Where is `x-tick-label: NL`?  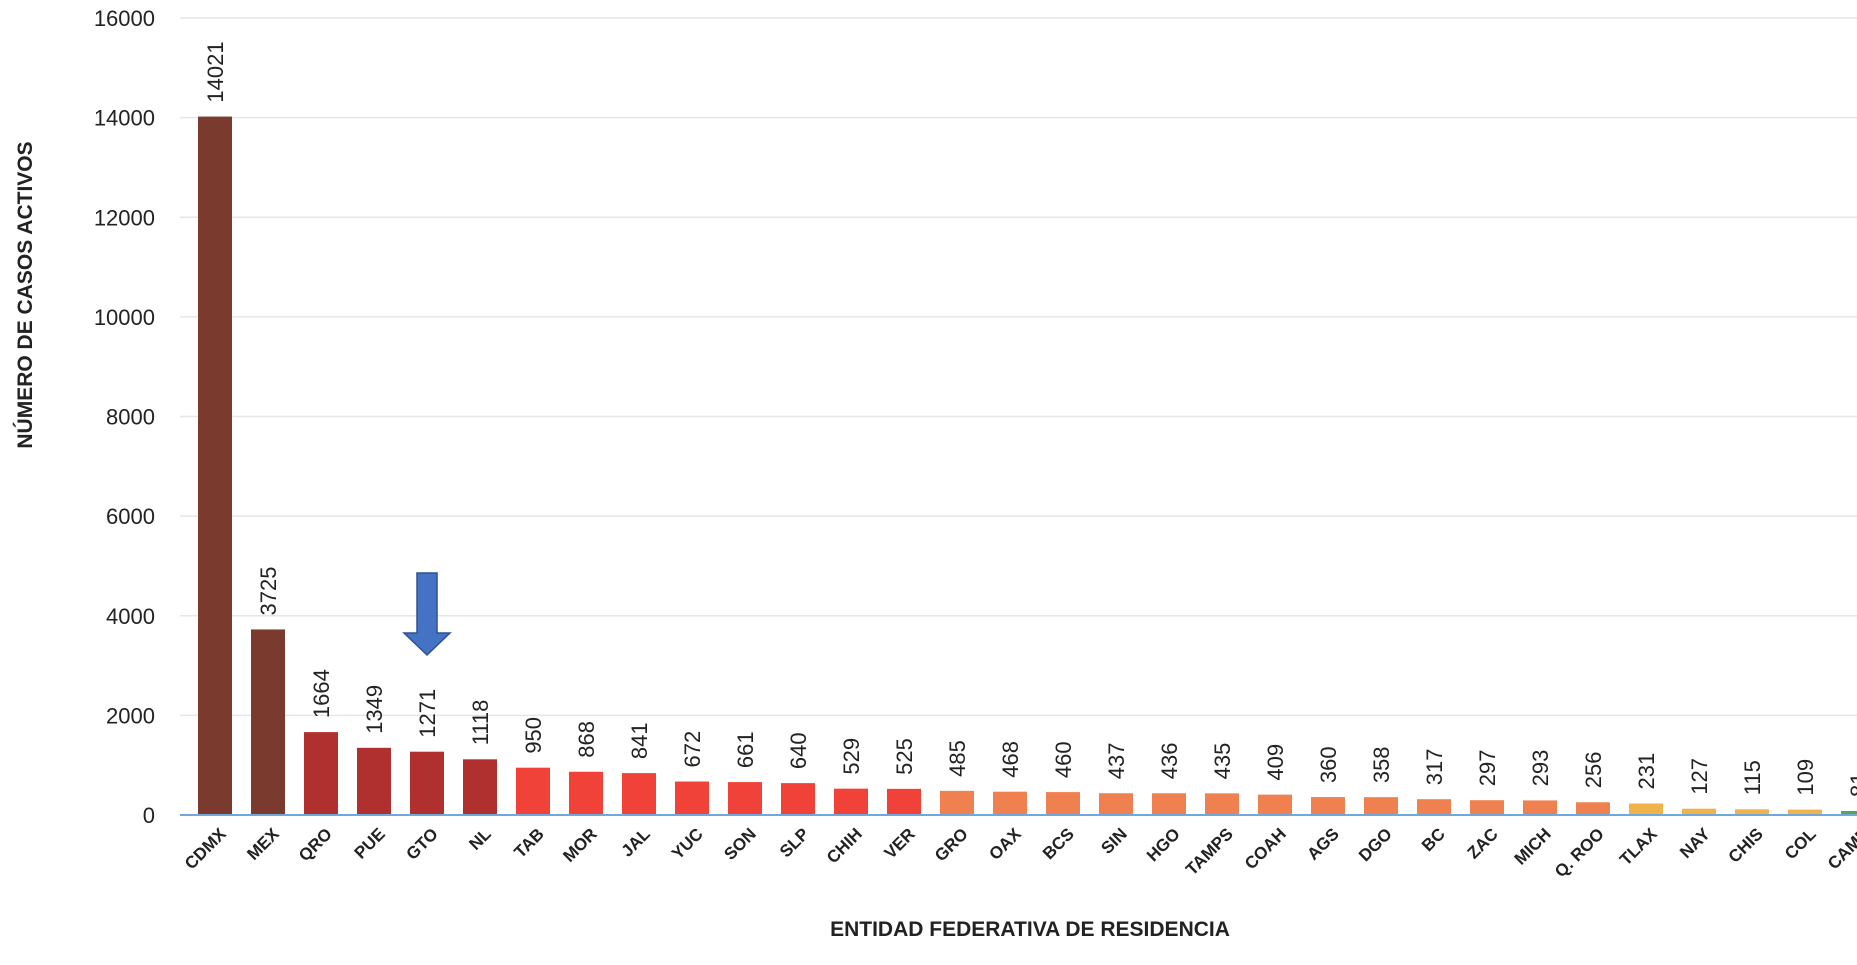 x-tick-label: NL is located at coordinates (479, 838).